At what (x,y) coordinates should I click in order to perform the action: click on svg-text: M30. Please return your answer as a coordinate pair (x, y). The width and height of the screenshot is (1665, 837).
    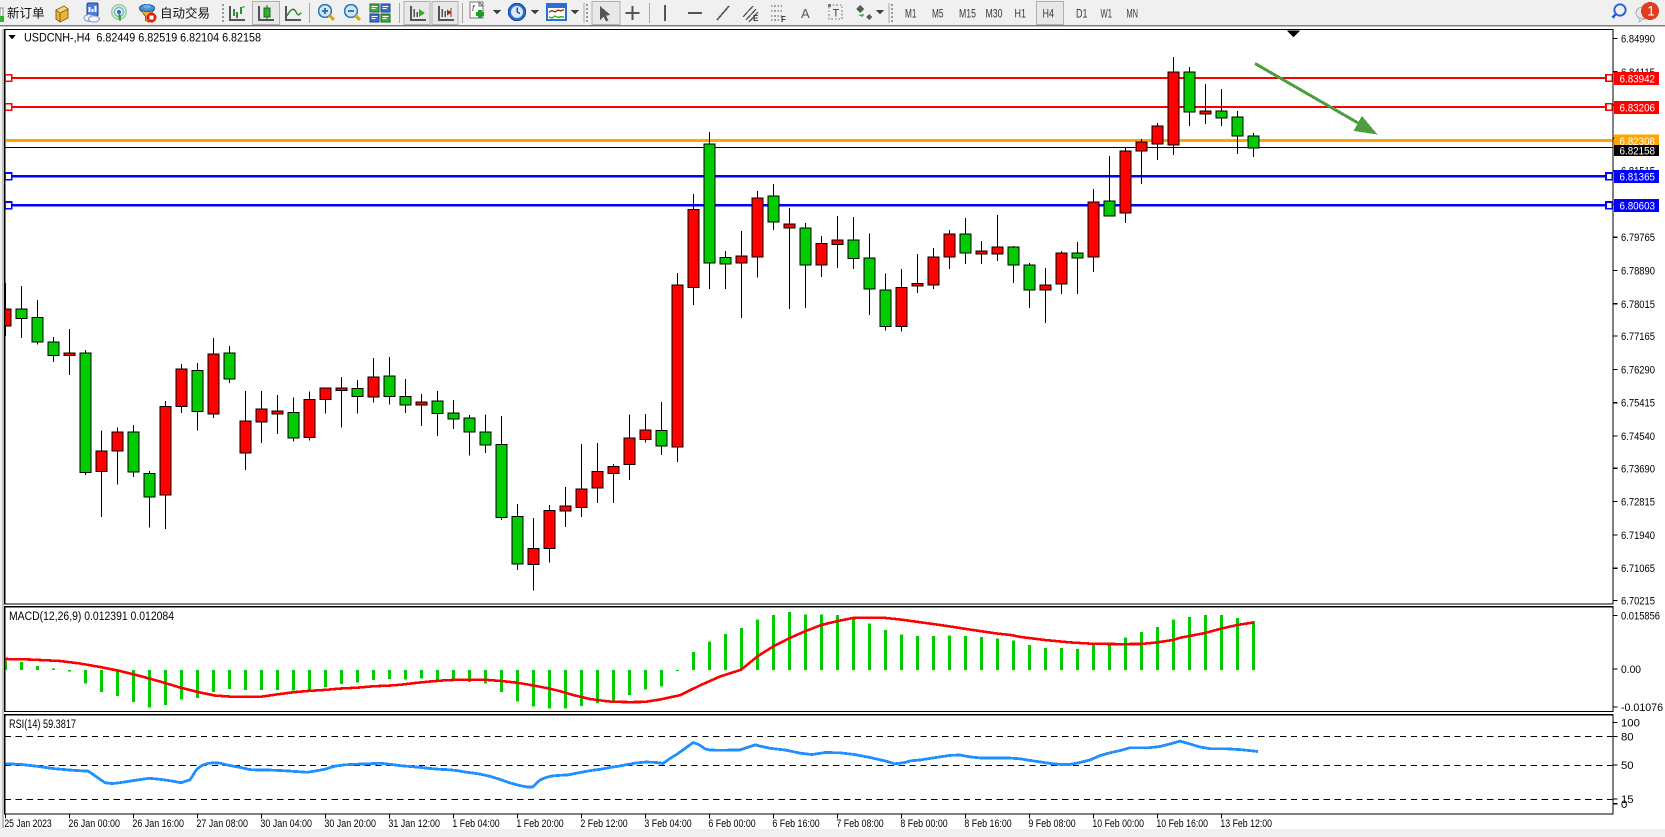
    Looking at the image, I should click on (994, 14).